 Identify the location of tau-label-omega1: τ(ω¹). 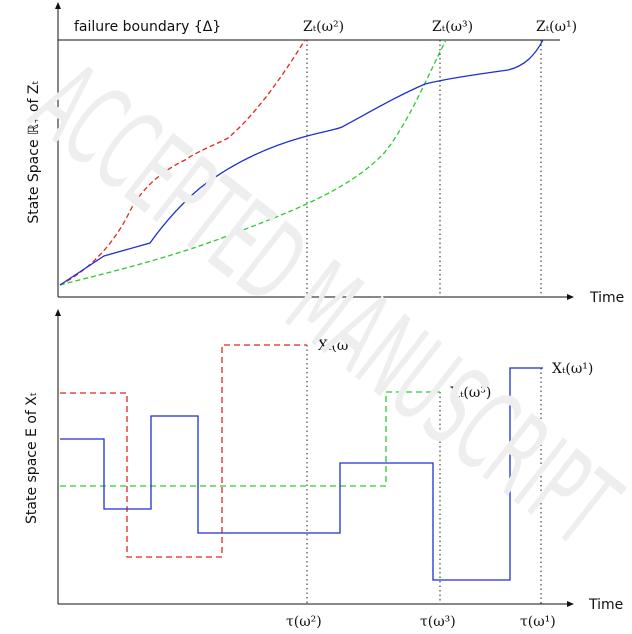
(538, 622).